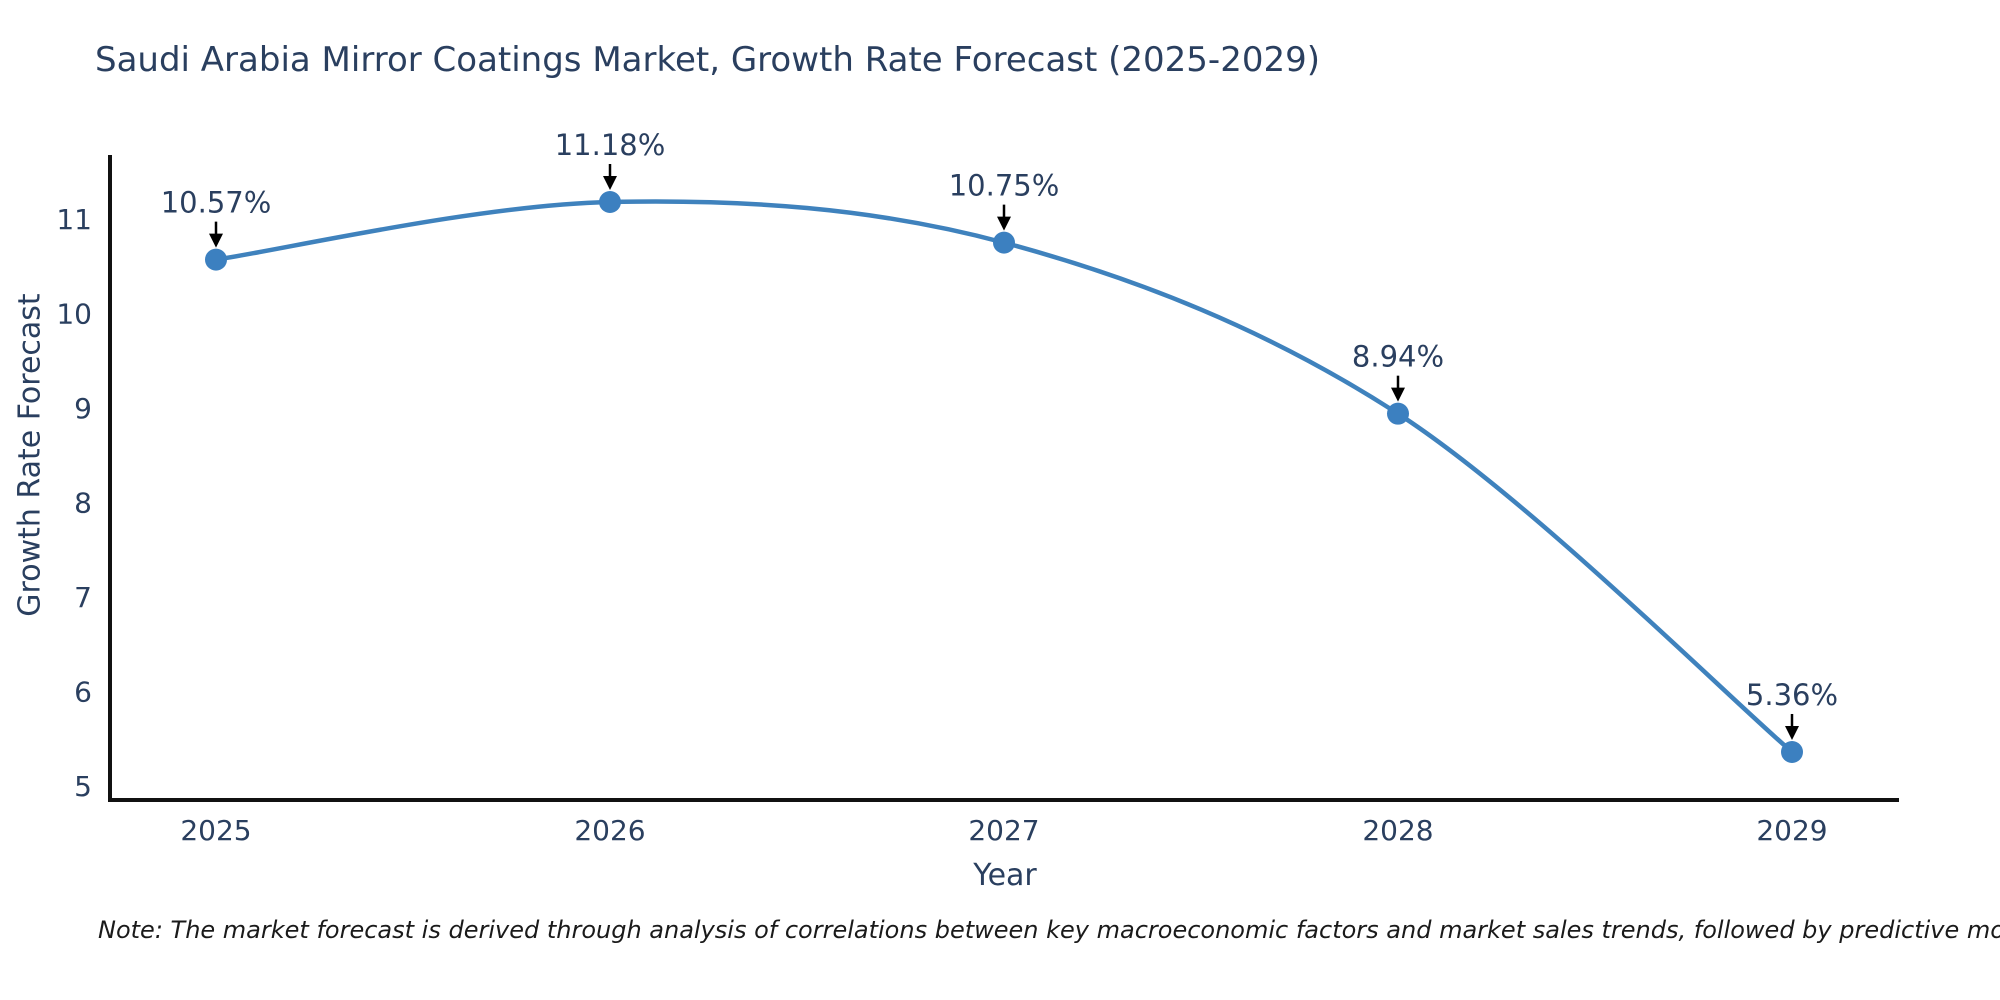 This screenshot has width=2000, height=1000. Describe the element at coordinates (1005, 875) in the screenshot. I see `x-axis-title: Year` at that location.